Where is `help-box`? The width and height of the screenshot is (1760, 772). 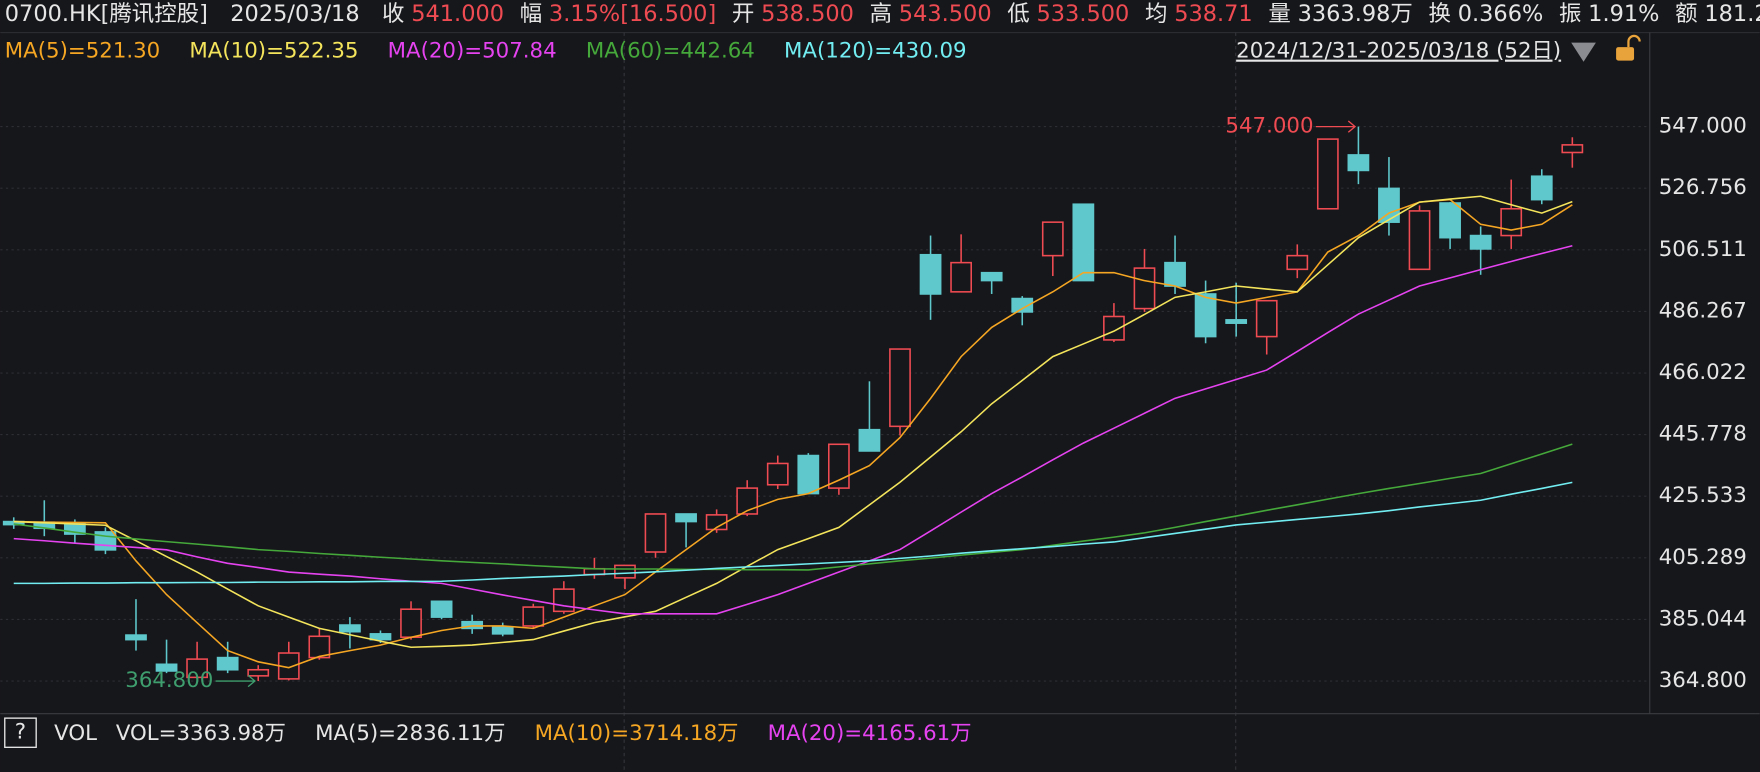 help-box is located at coordinates (20, 732).